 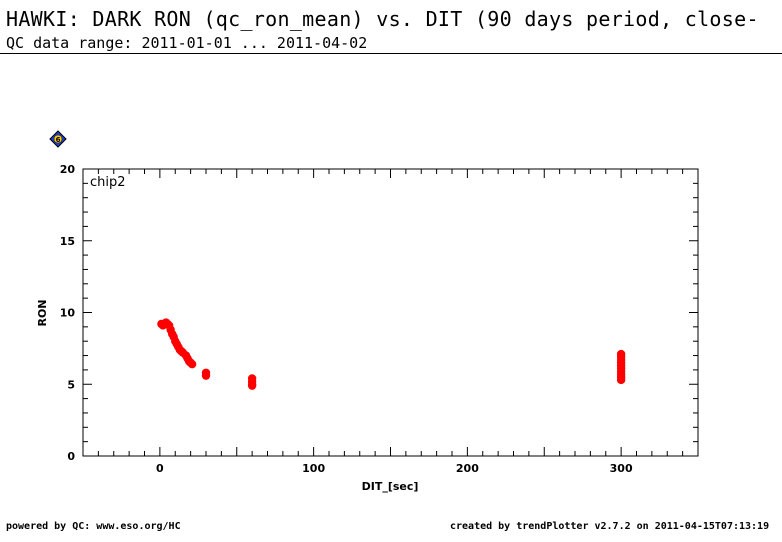 What do you see at coordinates (621, 468) in the screenshot?
I see `x-tick-label: 300` at bounding box center [621, 468].